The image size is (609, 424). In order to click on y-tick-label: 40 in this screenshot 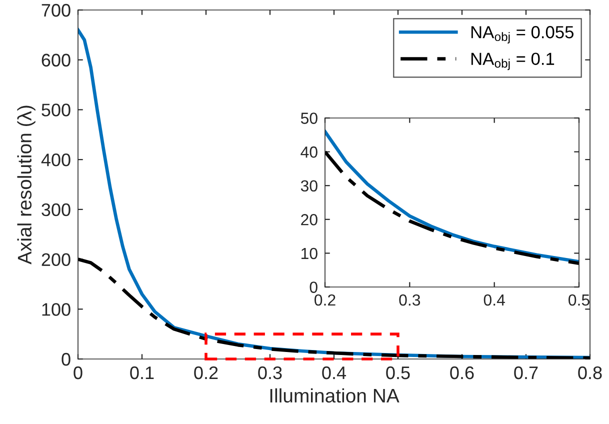, I will do `click(309, 152)`.